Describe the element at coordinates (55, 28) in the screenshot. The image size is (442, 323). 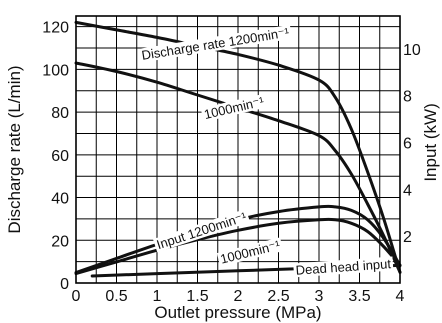
I see `y-tick-label: 120` at that location.